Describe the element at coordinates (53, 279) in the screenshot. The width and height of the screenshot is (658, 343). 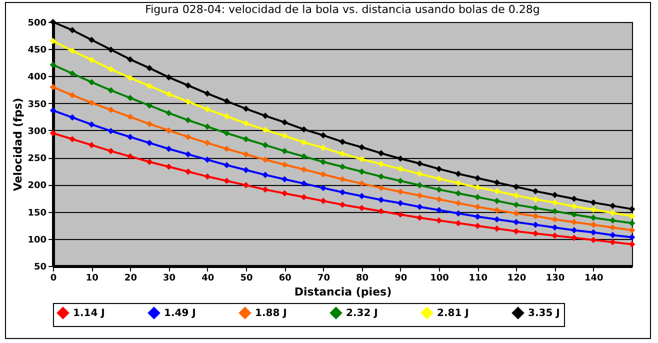
I see `x-tick-label: 0` at that location.